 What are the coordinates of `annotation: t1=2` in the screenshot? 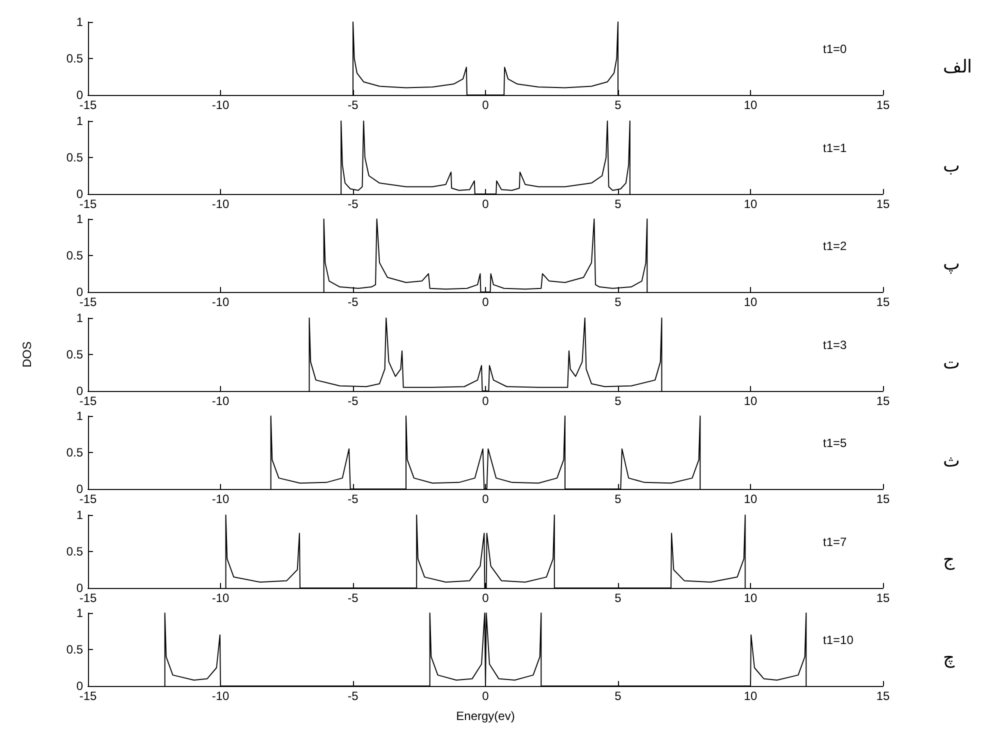 It's located at (835, 246).